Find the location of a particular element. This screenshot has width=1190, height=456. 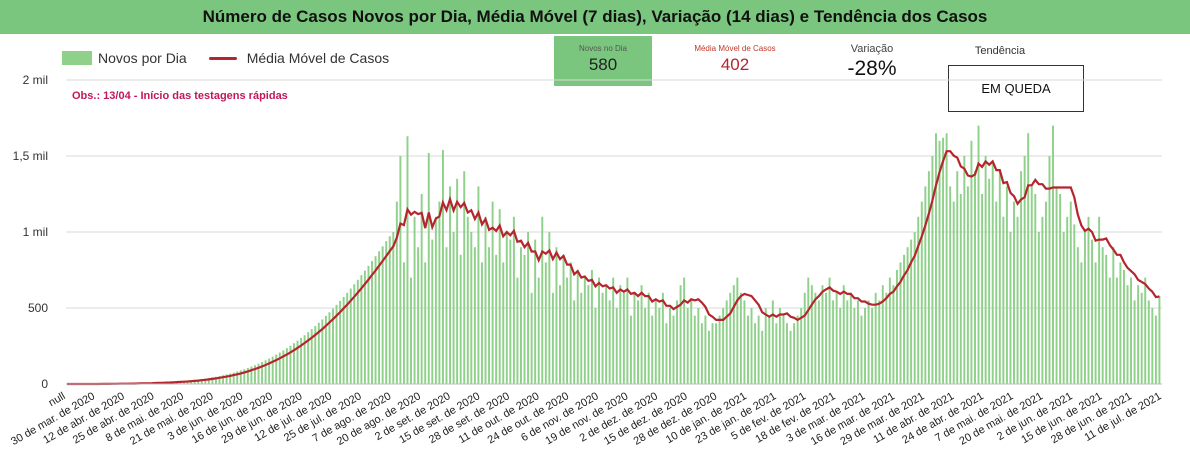

legend-line-label: Média Móvel de Casos is located at coordinates (318, 58).